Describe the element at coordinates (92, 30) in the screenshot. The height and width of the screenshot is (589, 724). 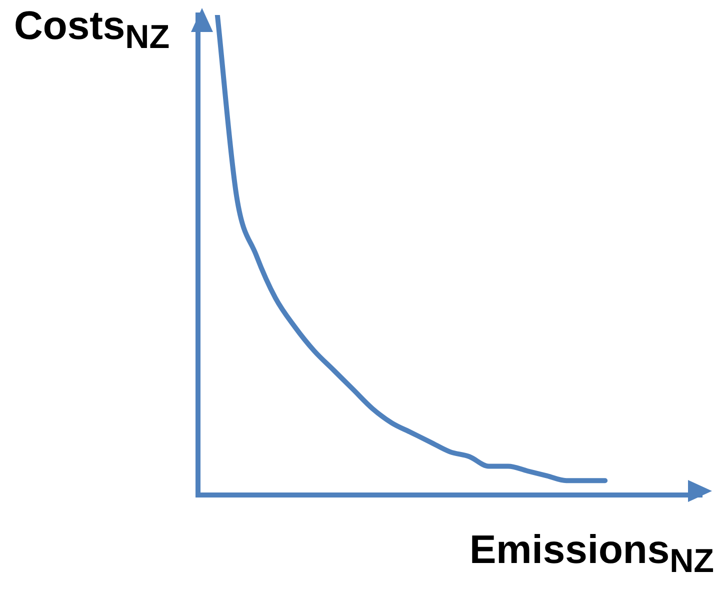
I see `y-axis-title: Costs$_{NZ}$` at that location.